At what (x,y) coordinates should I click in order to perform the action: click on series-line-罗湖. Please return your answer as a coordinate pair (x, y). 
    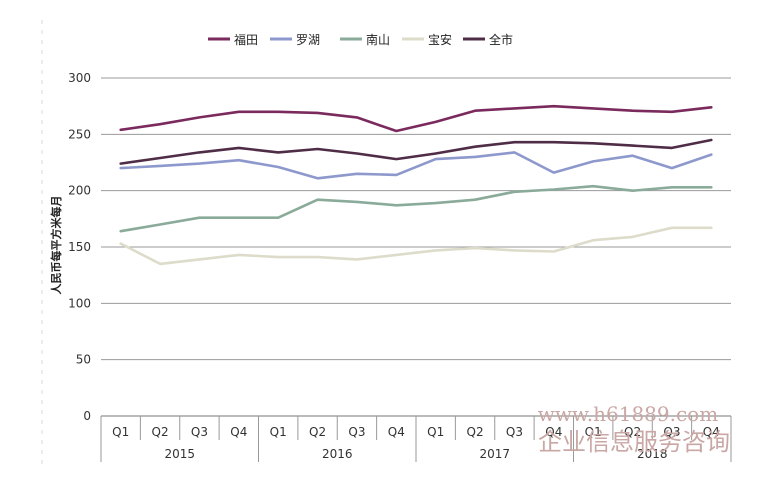
    Looking at the image, I should click on (416, 165).